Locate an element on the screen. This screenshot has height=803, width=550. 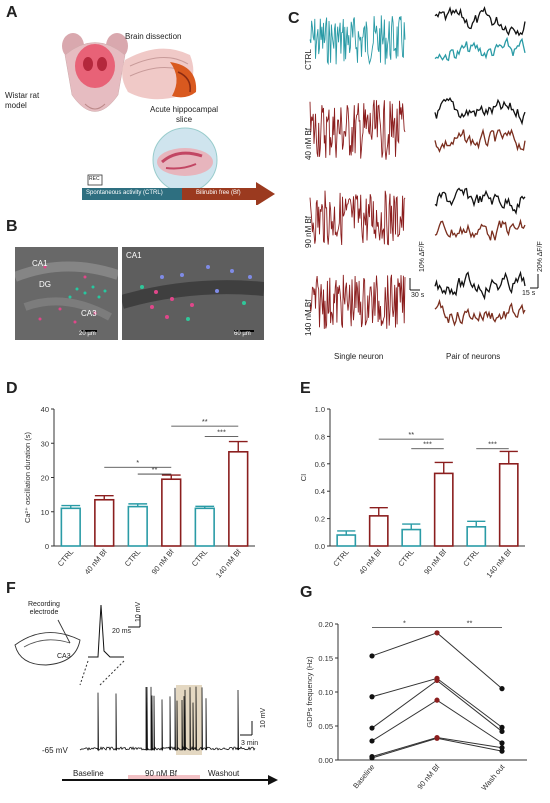
x-tick-label: 140 nM Bf is located at coordinates (498, 563).